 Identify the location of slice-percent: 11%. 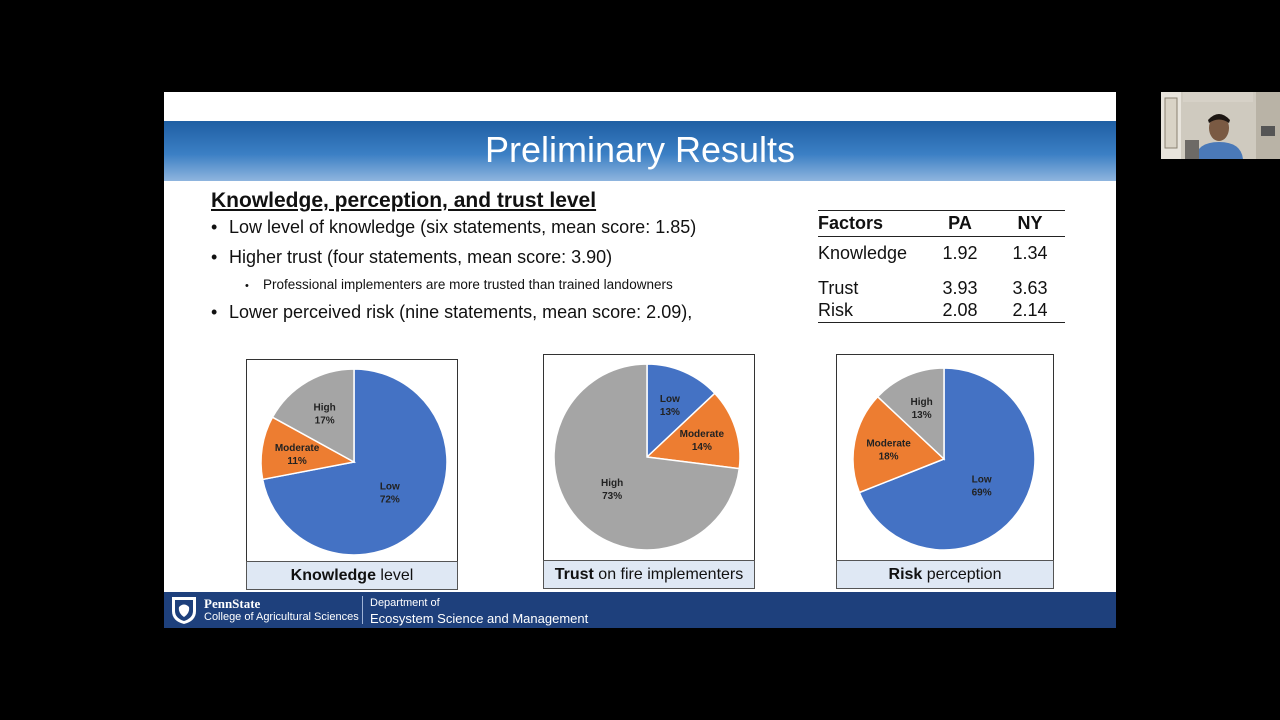
(297, 461).